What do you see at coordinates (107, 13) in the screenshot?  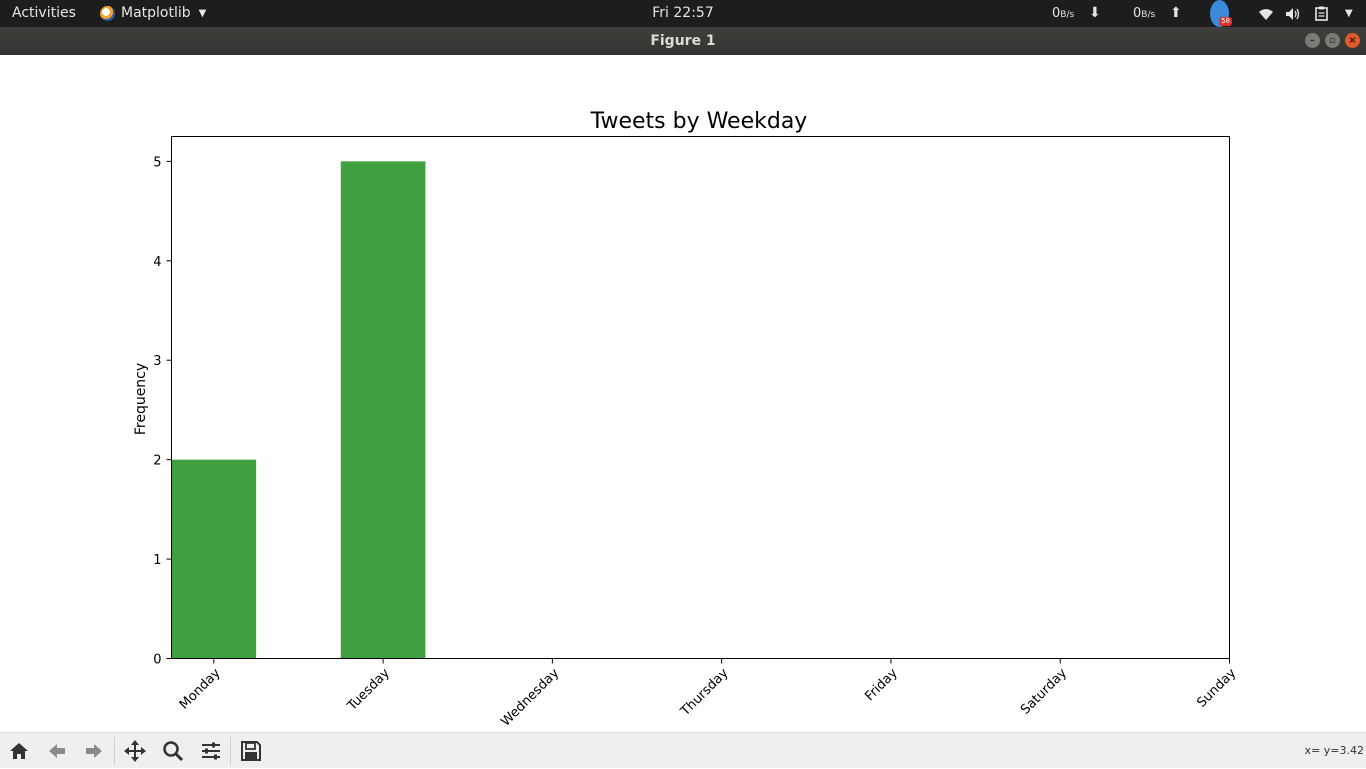 I see `app-icon` at bounding box center [107, 13].